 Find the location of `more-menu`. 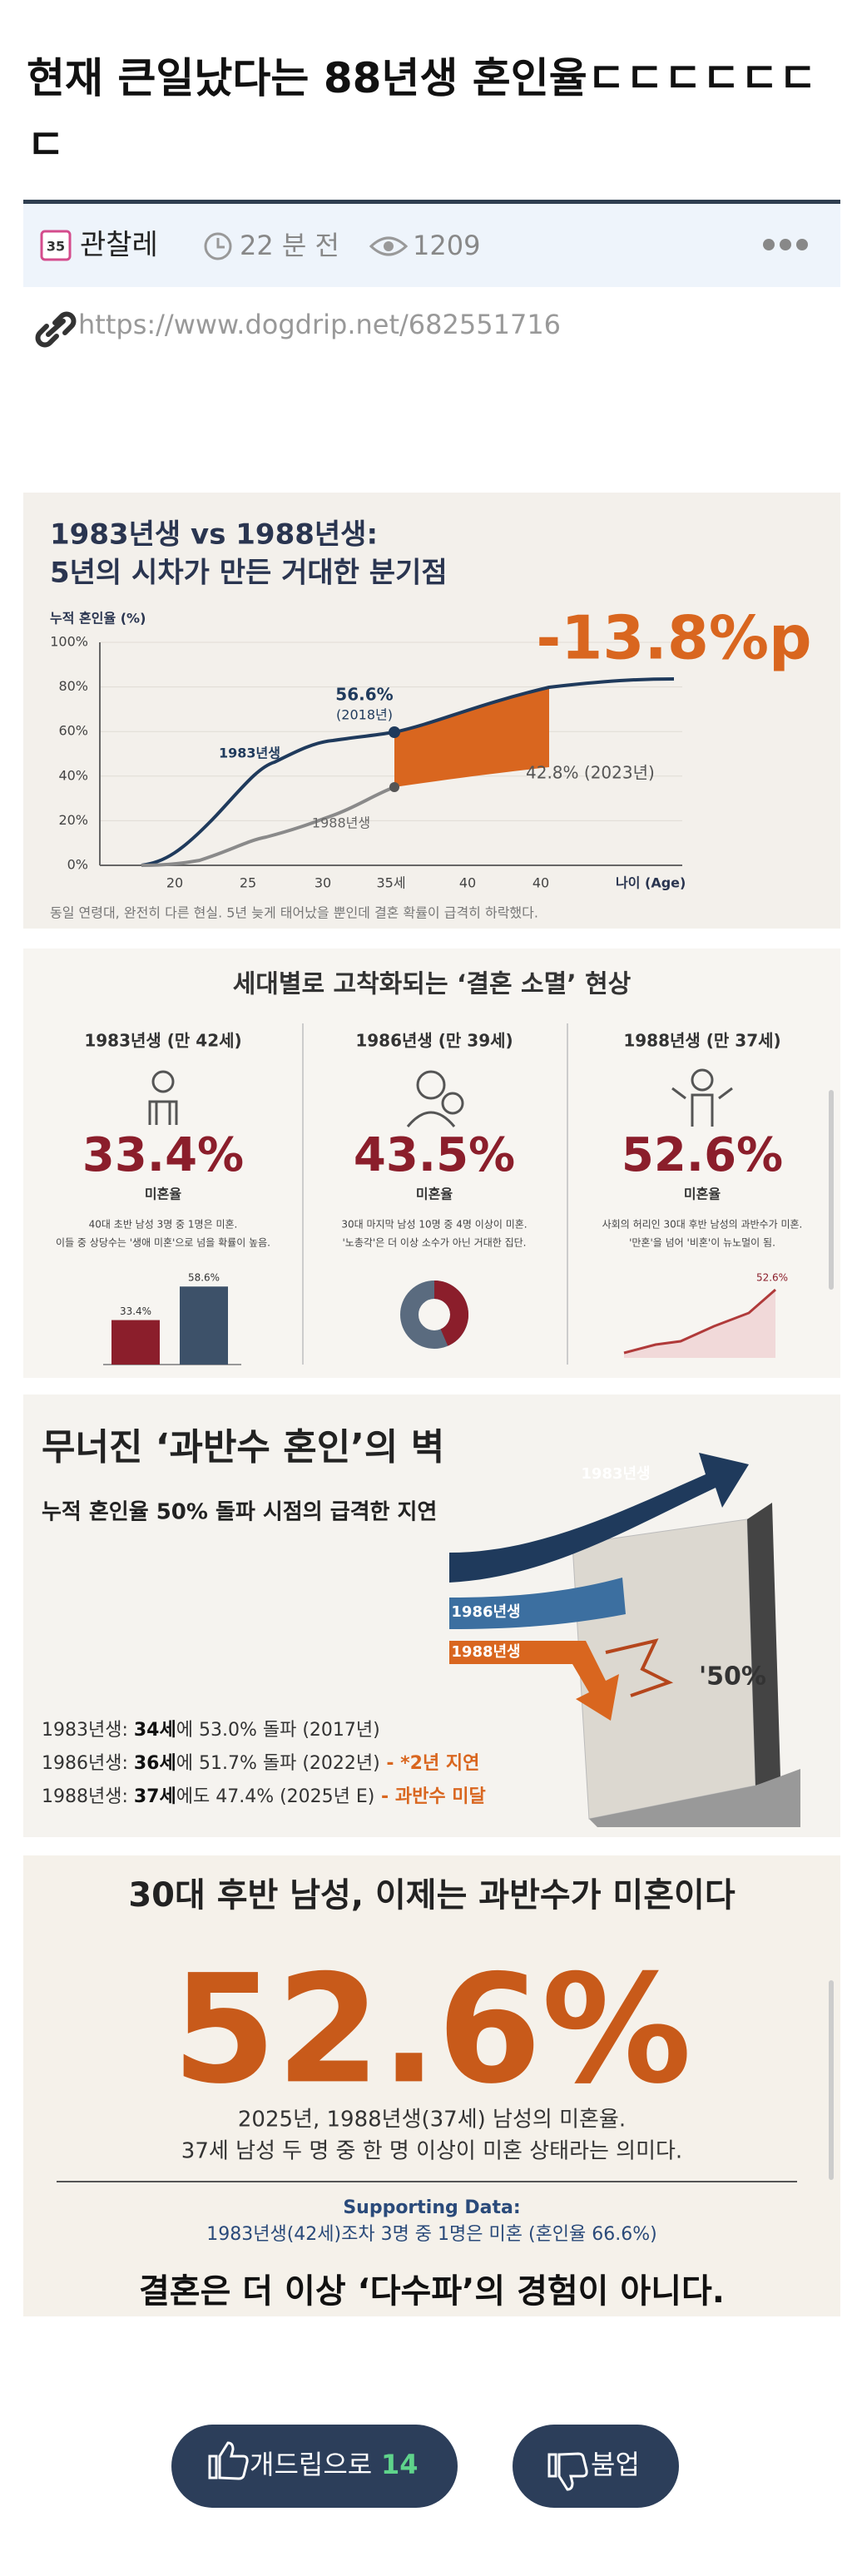

more-menu is located at coordinates (785, 245).